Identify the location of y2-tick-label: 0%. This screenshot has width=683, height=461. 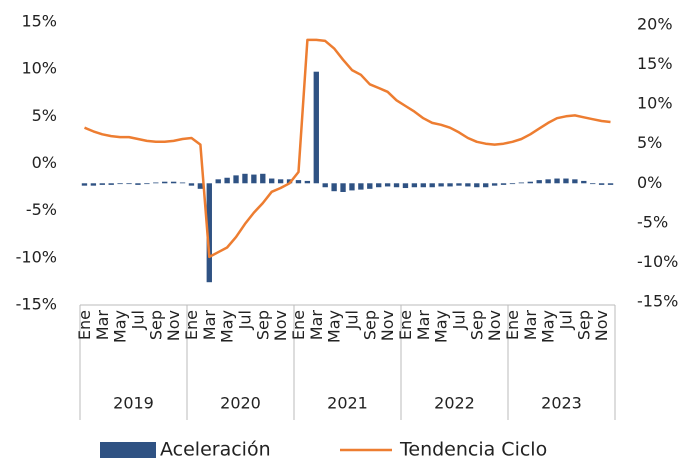
(649, 182).